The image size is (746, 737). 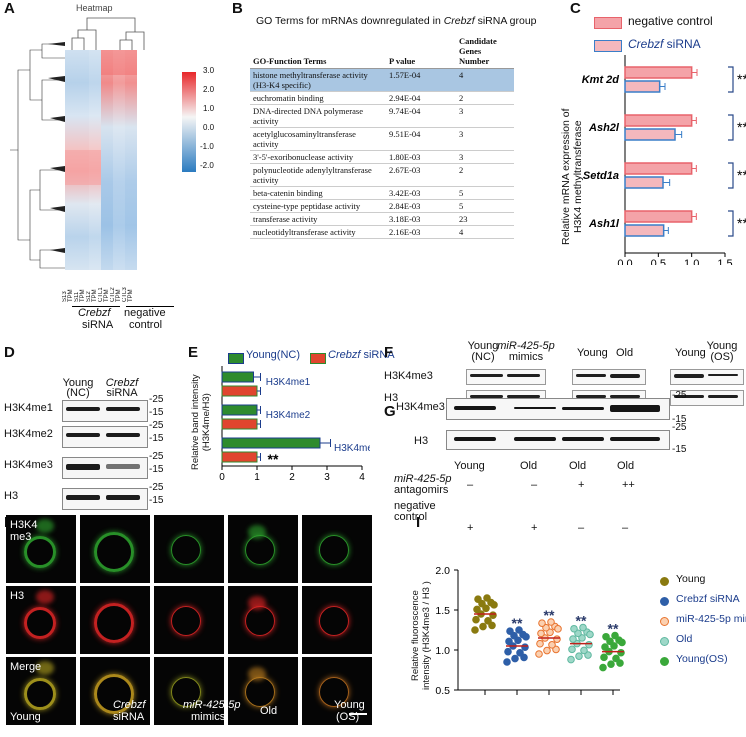 I want to click on d-gel, so click(x=105, y=411).